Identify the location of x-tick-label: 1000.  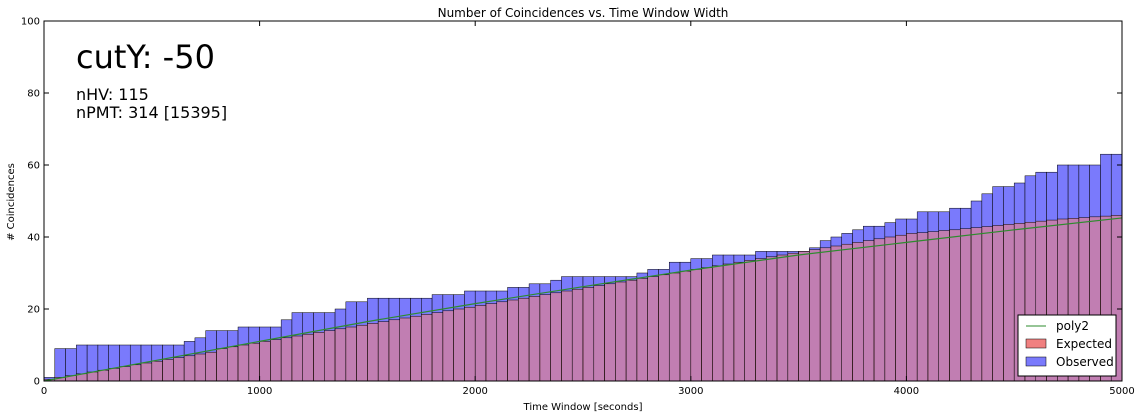
(259, 391).